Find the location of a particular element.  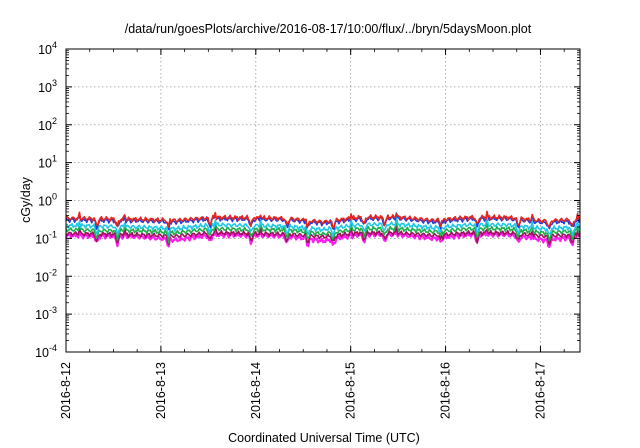

series-group is located at coordinates (322, 229).